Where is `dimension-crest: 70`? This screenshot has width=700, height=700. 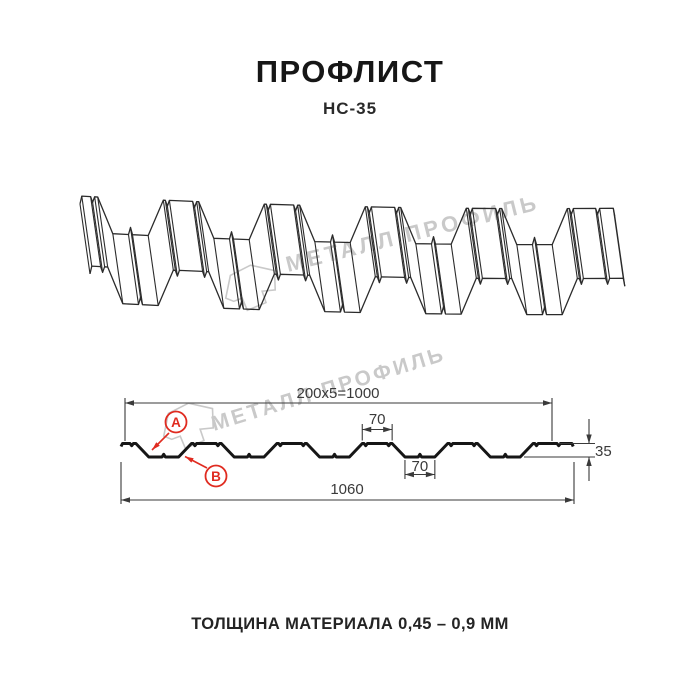
dimension-crest: 70 is located at coordinates (377, 426).